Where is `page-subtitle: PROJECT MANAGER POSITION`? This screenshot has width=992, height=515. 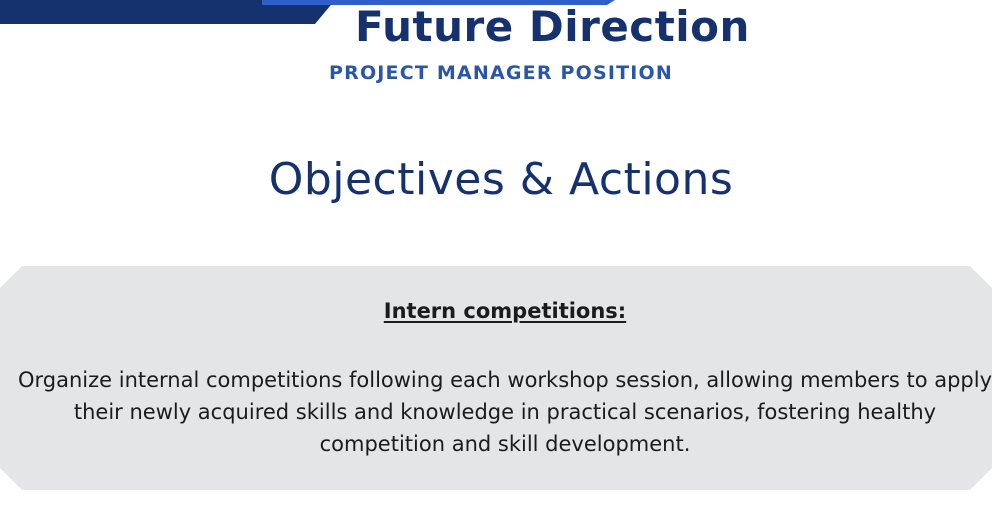
page-subtitle: PROJECT MANAGER POSITION is located at coordinates (501, 73).